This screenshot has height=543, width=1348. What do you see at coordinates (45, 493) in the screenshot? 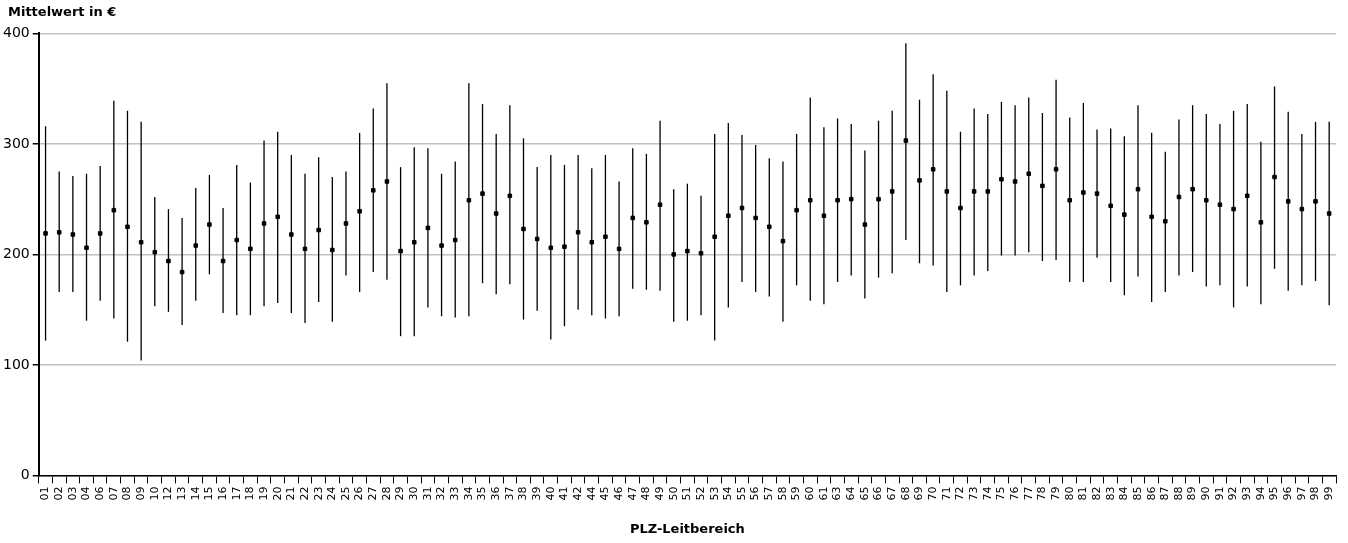
I see `x-tick-label: 01` at bounding box center [45, 493].